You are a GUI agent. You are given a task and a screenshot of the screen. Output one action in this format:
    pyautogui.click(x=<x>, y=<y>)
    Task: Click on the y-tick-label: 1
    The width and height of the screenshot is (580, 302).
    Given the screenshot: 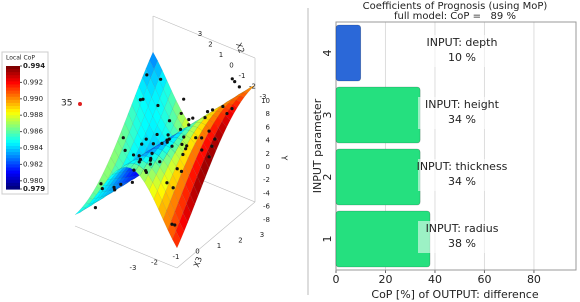 What is the action you would take?
    pyautogui.click(x=327, y=239)
    